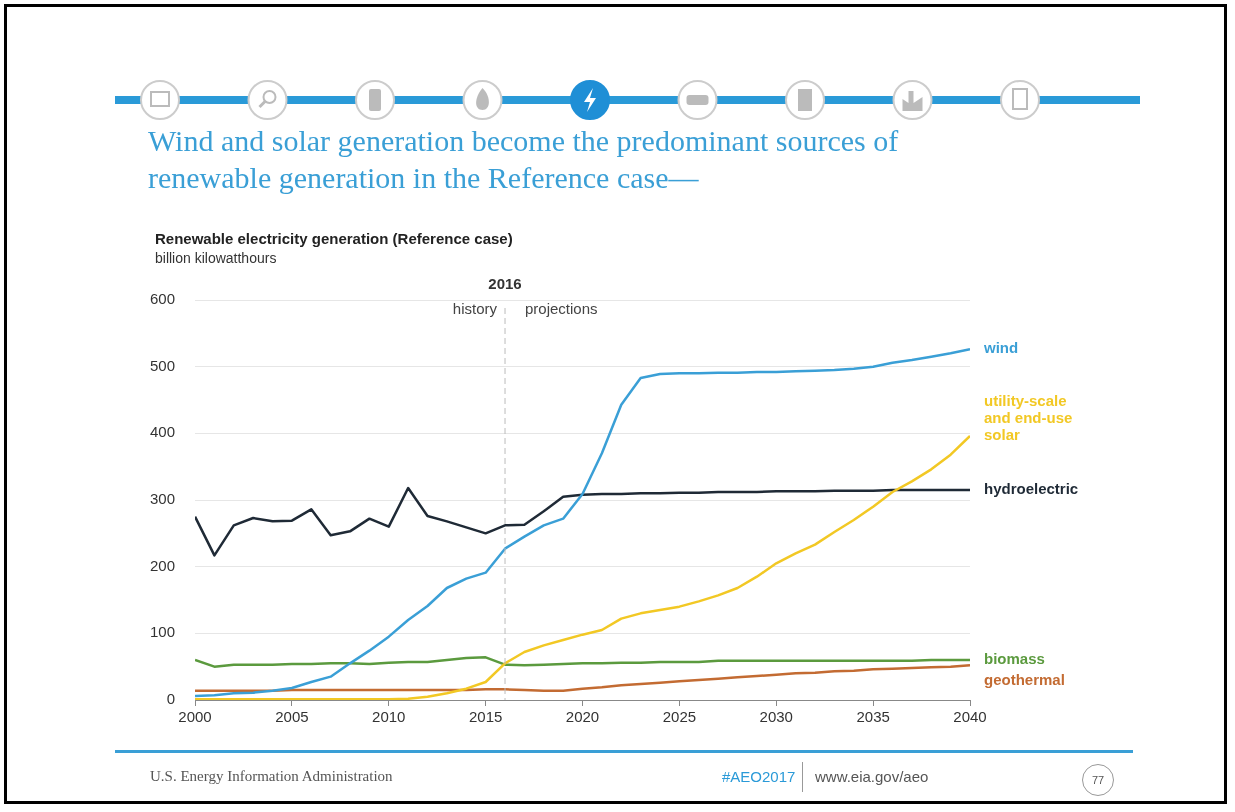  I want to click on chart-subtitle: Renewable electricity generation (Reference case), so click(334, 238).